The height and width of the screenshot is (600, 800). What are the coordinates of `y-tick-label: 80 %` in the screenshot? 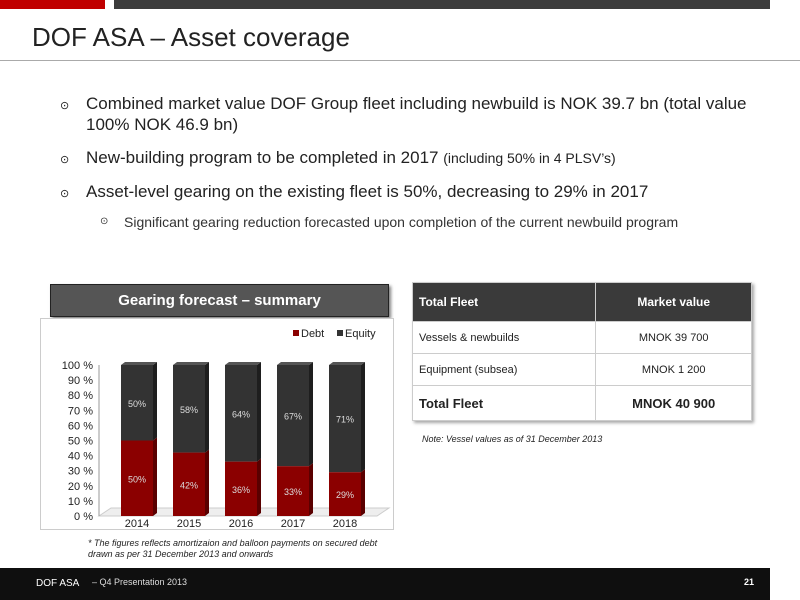 It's located at (80, 396).